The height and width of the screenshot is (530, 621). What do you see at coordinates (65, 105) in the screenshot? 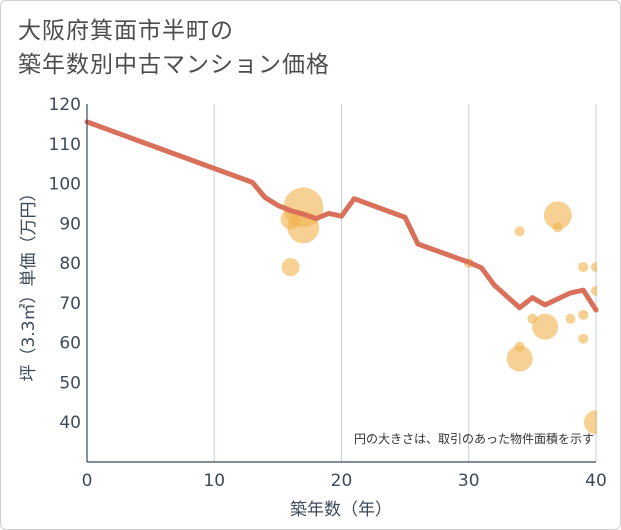
I see `y-tick-label: 120` at bounding box center [65, 105].